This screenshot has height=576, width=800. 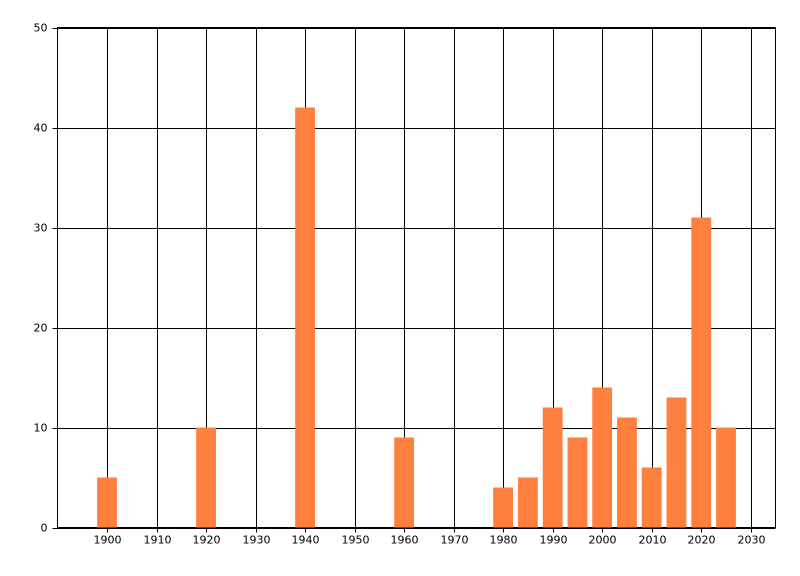 I want to click on x-tick-label: 2000, so click(x=603, y=540).